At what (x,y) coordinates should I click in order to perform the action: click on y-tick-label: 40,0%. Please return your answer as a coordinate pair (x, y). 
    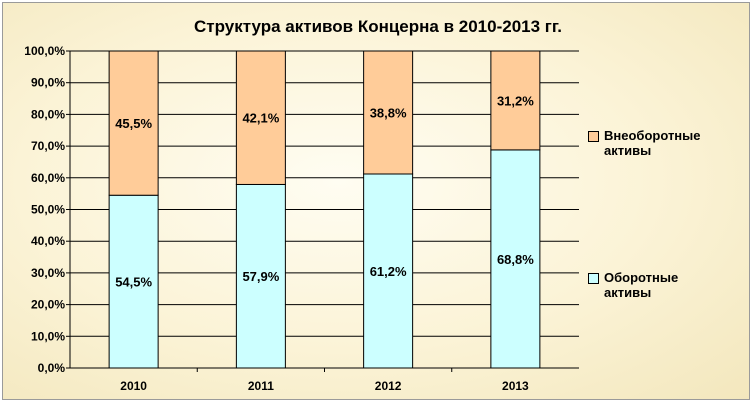
    Looking at the image, I should click on (48, 241).